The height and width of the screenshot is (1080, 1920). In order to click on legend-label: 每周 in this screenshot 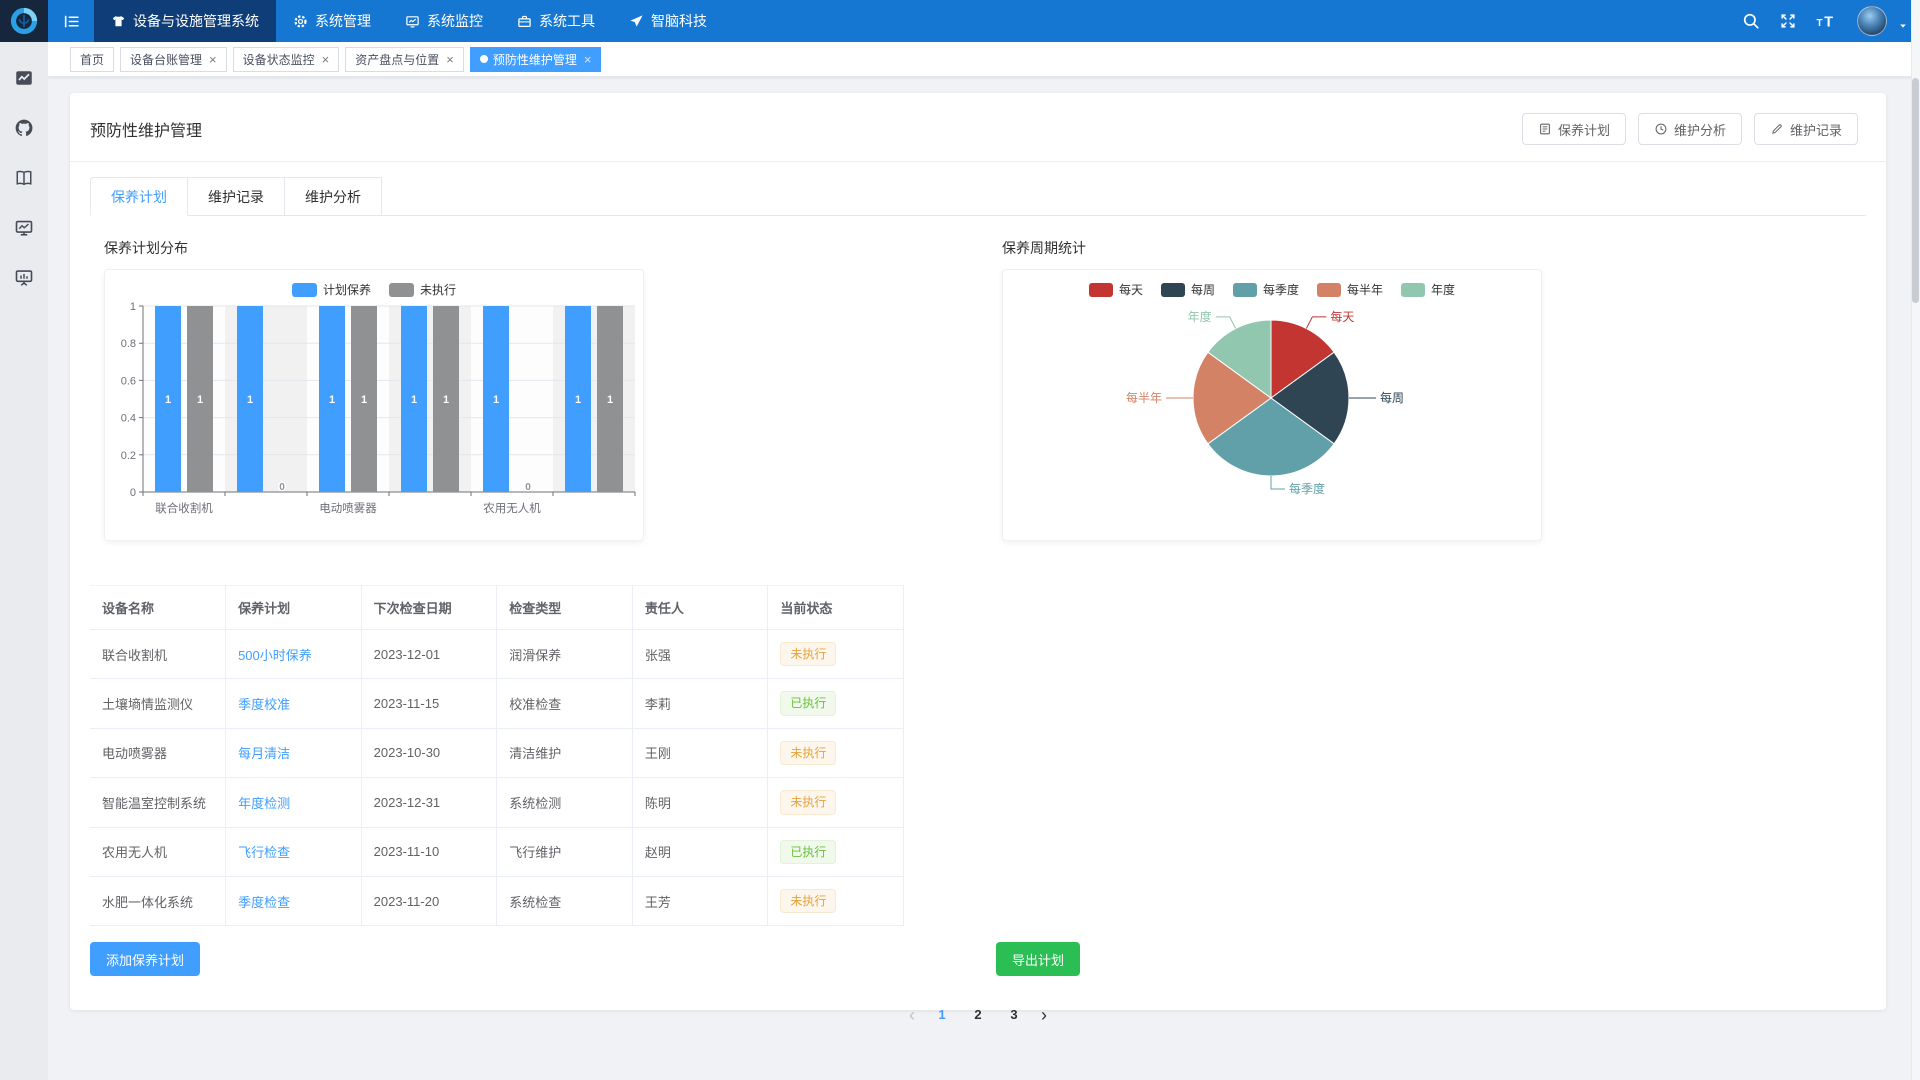, I will do `click(1202, 290)`.